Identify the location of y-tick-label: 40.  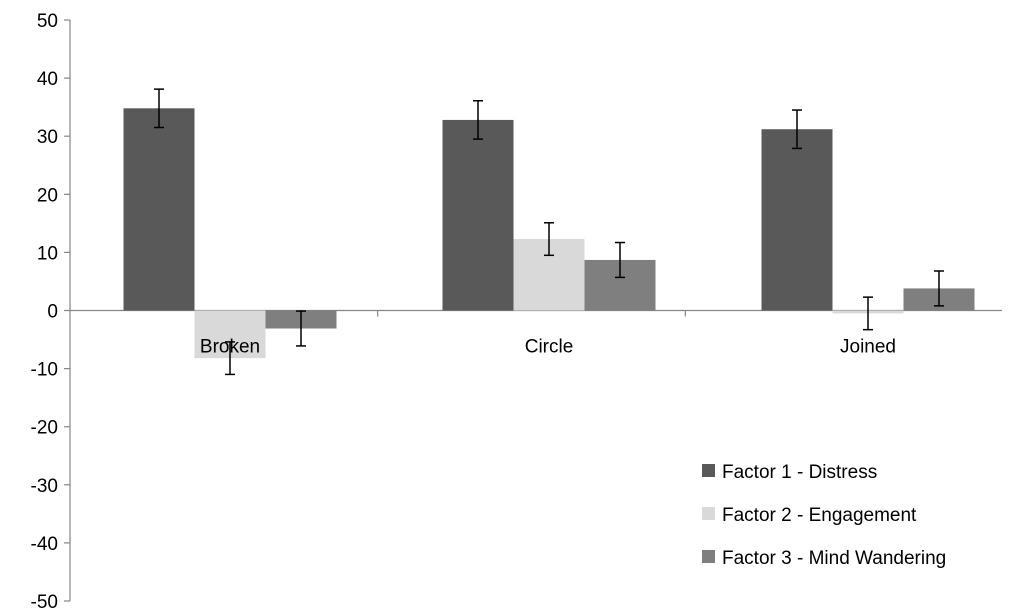
(47, 79).